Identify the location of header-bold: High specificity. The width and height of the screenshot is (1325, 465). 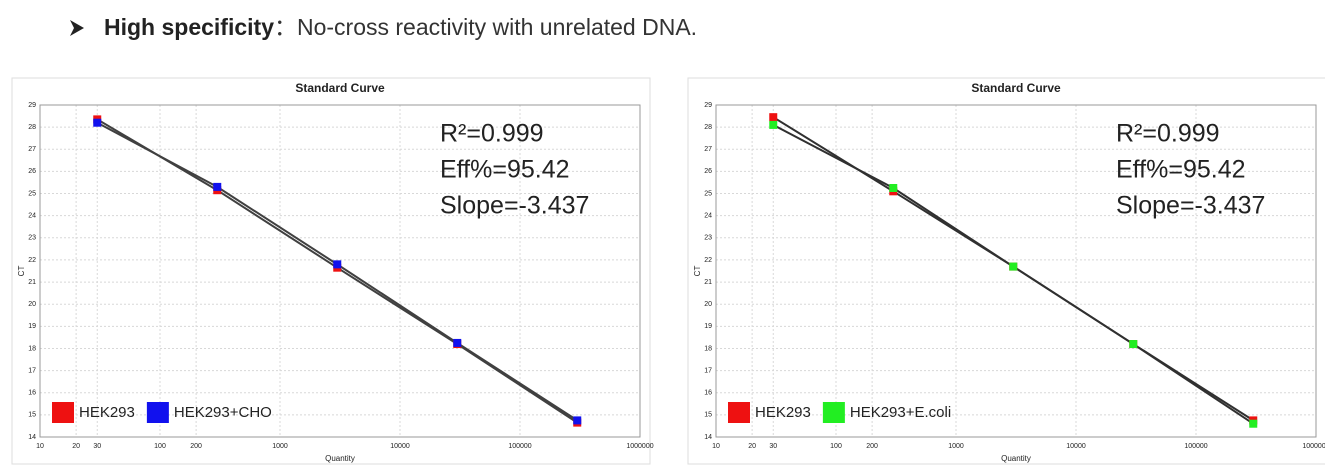
(189, 27).